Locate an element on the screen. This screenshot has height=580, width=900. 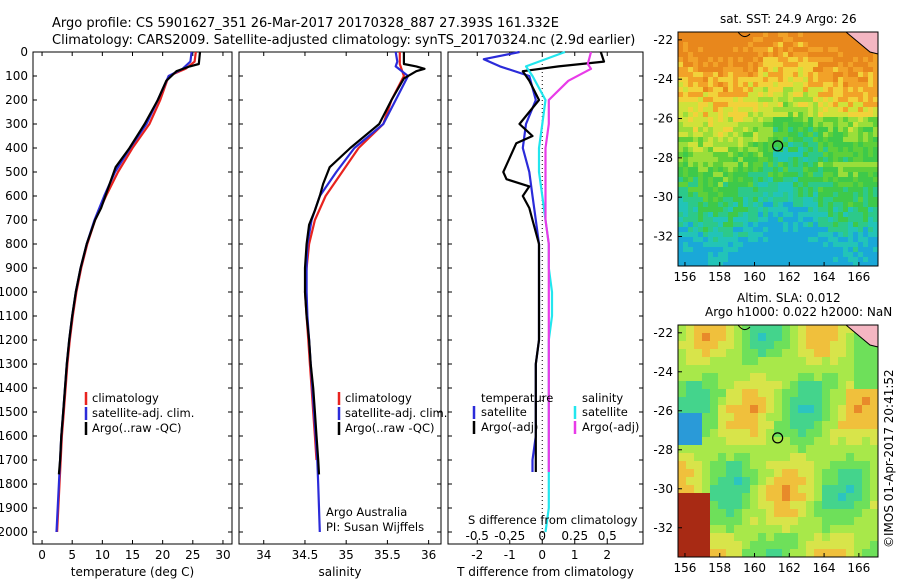
x-tick-label: 20 is located at coordinates (162, 555).